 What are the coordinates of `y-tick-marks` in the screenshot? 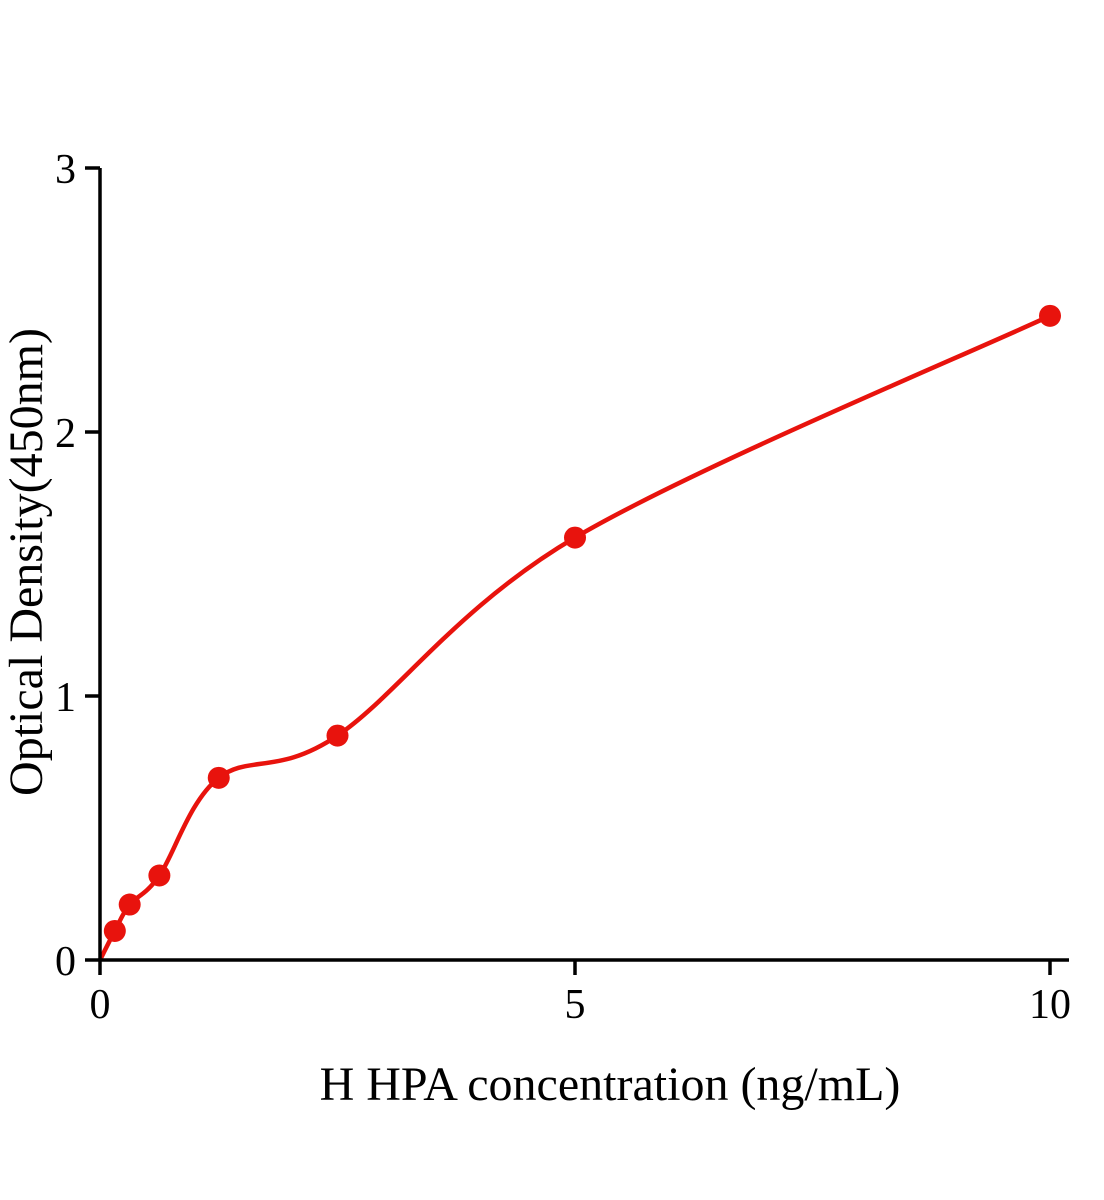 It's located at (92, 564).